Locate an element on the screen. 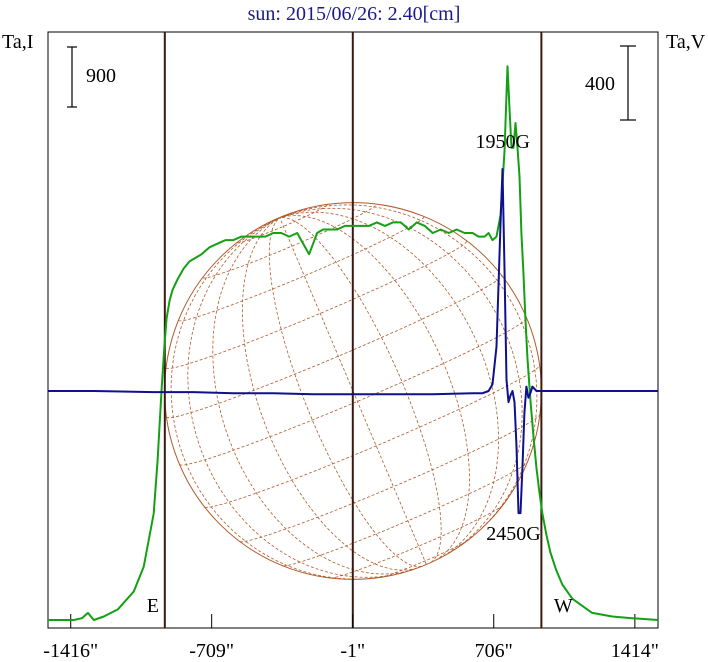 This screenshot has height=662, width=708. limb-marker-label: E is located at coordinates (153, 606).